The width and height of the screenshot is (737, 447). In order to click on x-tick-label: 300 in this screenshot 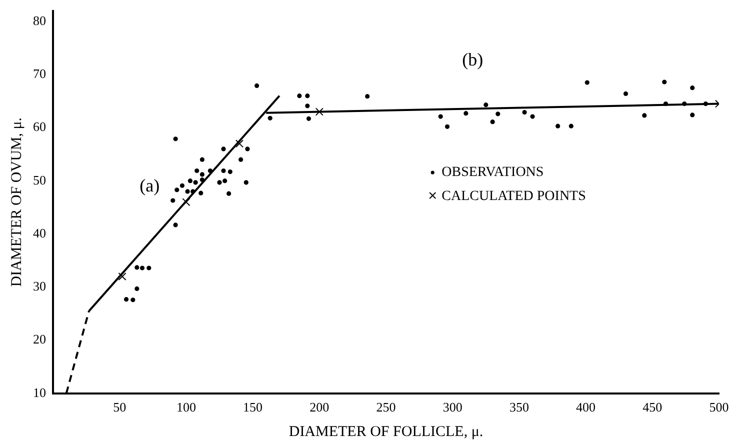, I will do `click(452, 407)`.